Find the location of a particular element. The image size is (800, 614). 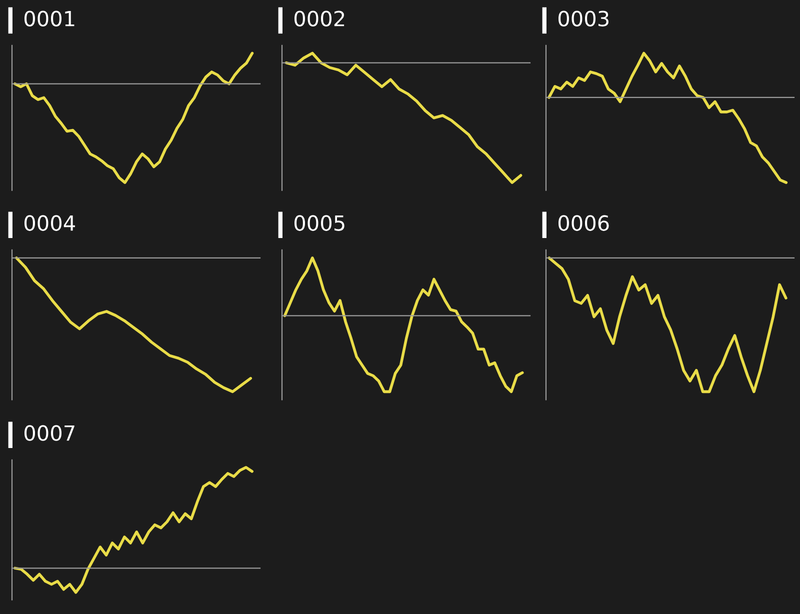

chart-title: 0007 is located at coordinates (49, 433).